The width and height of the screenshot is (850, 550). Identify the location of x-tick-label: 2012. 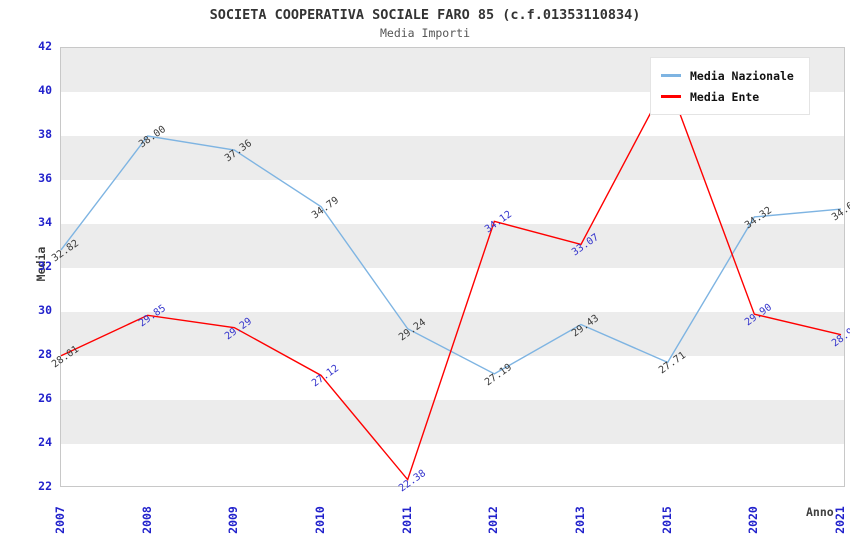
(493, 520).